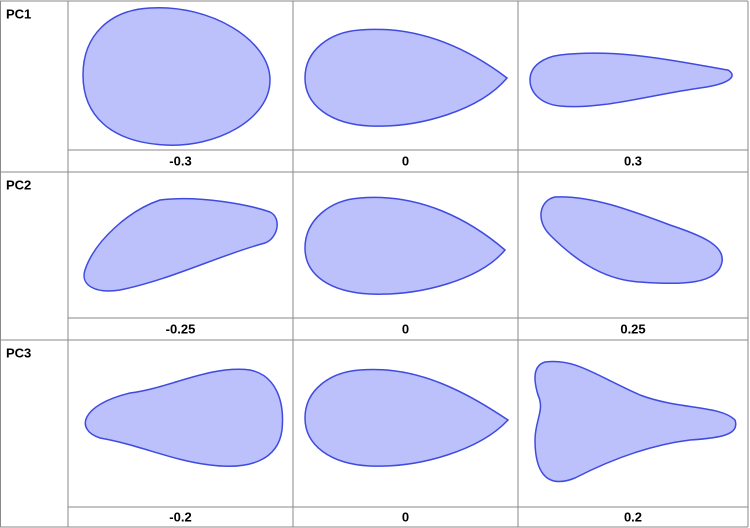 Image resolution: width=750 pixels, height=528 pixels. What do you see at coordinates (18, 184) in the screenshot?
I see `row-label: PC2` at bounding box center [18, 184].